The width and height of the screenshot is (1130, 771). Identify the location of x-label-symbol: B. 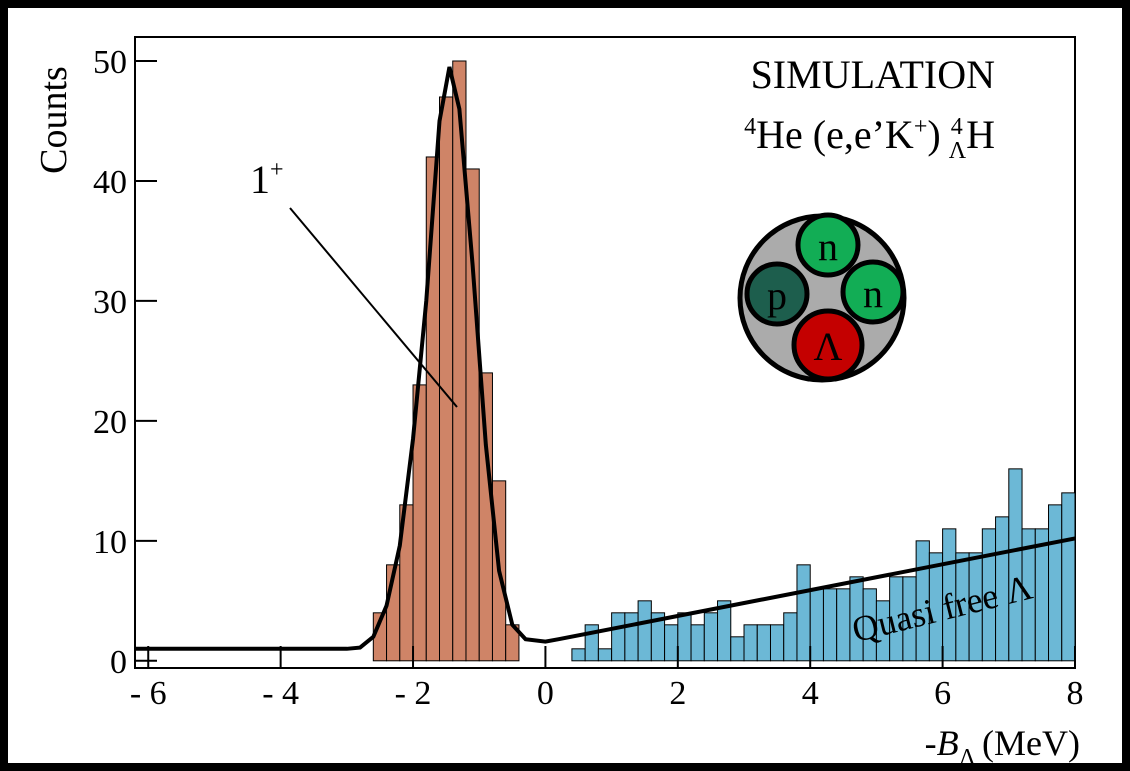
(948, 743).